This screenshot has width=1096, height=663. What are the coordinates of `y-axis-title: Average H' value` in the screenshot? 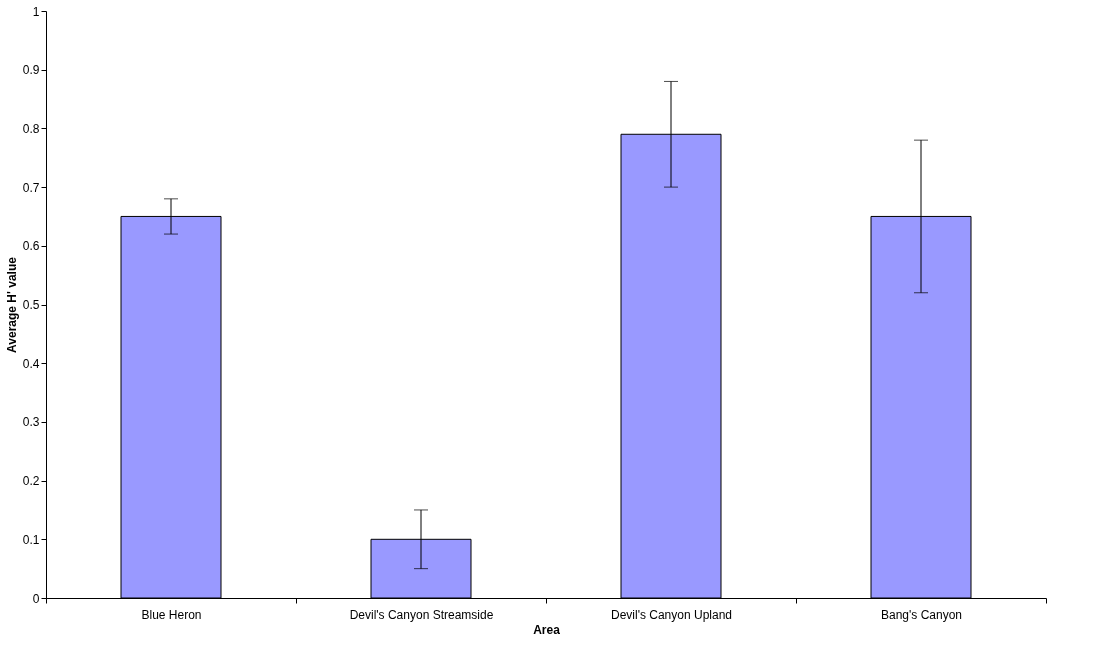 It's located at (11, 304).